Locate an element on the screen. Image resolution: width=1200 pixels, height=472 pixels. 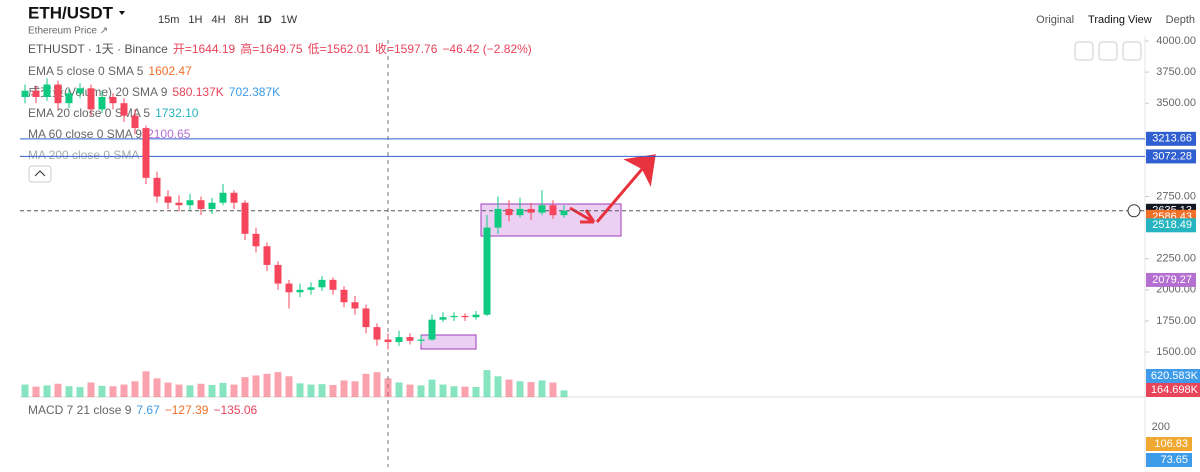
legend-text: MACD 7 21 close 9 is located at coordinates (80, 410).